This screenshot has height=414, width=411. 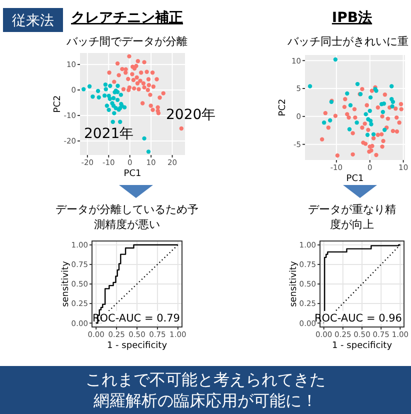 What do you see at coordinates (347, 41) in the screenshot?
I see `chart-subtitle: バッチ同士がきれいに重` at bounding box center [347, 41].